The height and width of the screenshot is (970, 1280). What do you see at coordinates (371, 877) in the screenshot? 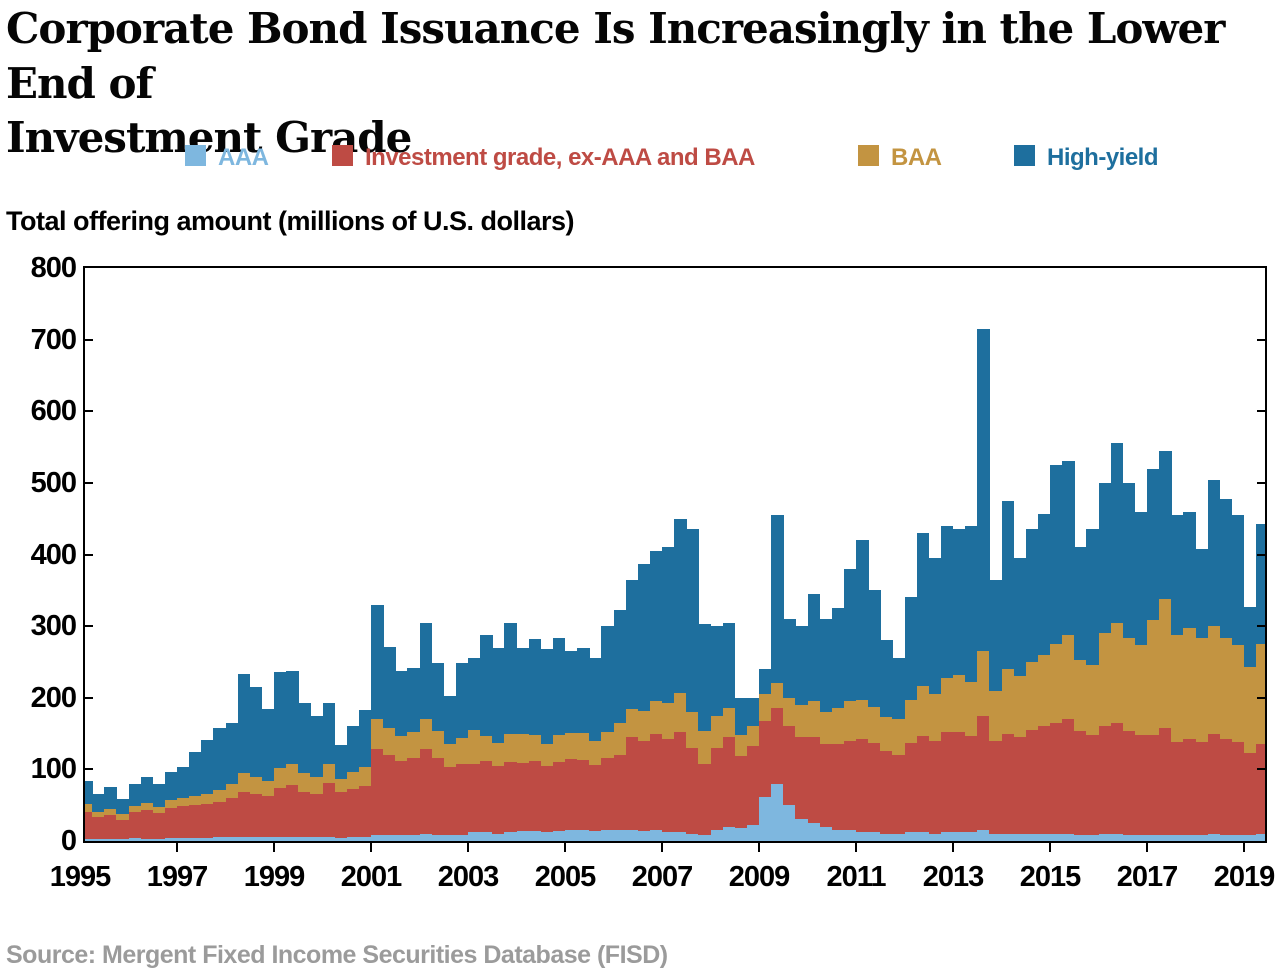
I see `x-tick-label: 2001` at bounding box center [371, 877].